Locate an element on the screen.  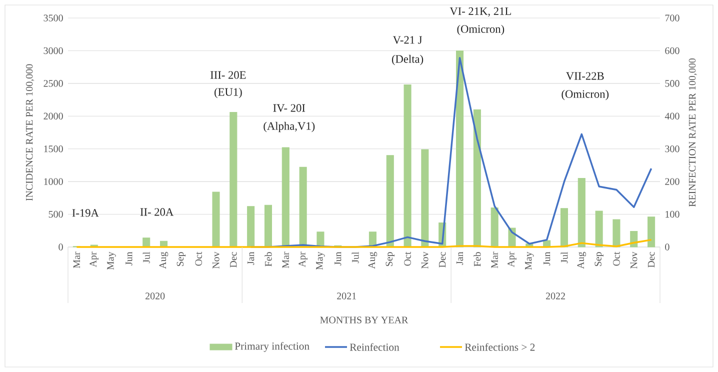
y-tick-label: 1500 is located at coordinates (53, 148).